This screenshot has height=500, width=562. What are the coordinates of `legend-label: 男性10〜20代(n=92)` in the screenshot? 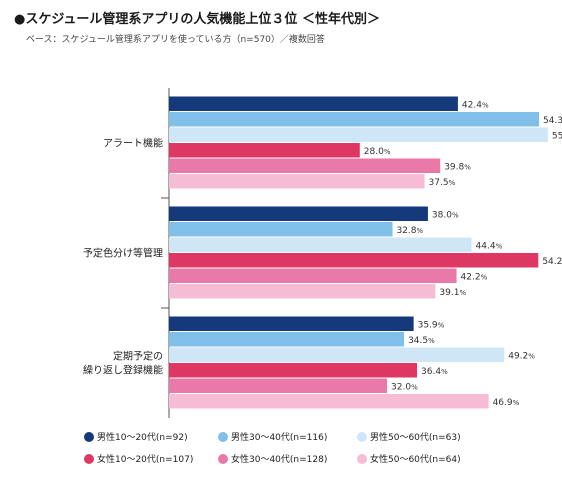 It's located at (142, 438).